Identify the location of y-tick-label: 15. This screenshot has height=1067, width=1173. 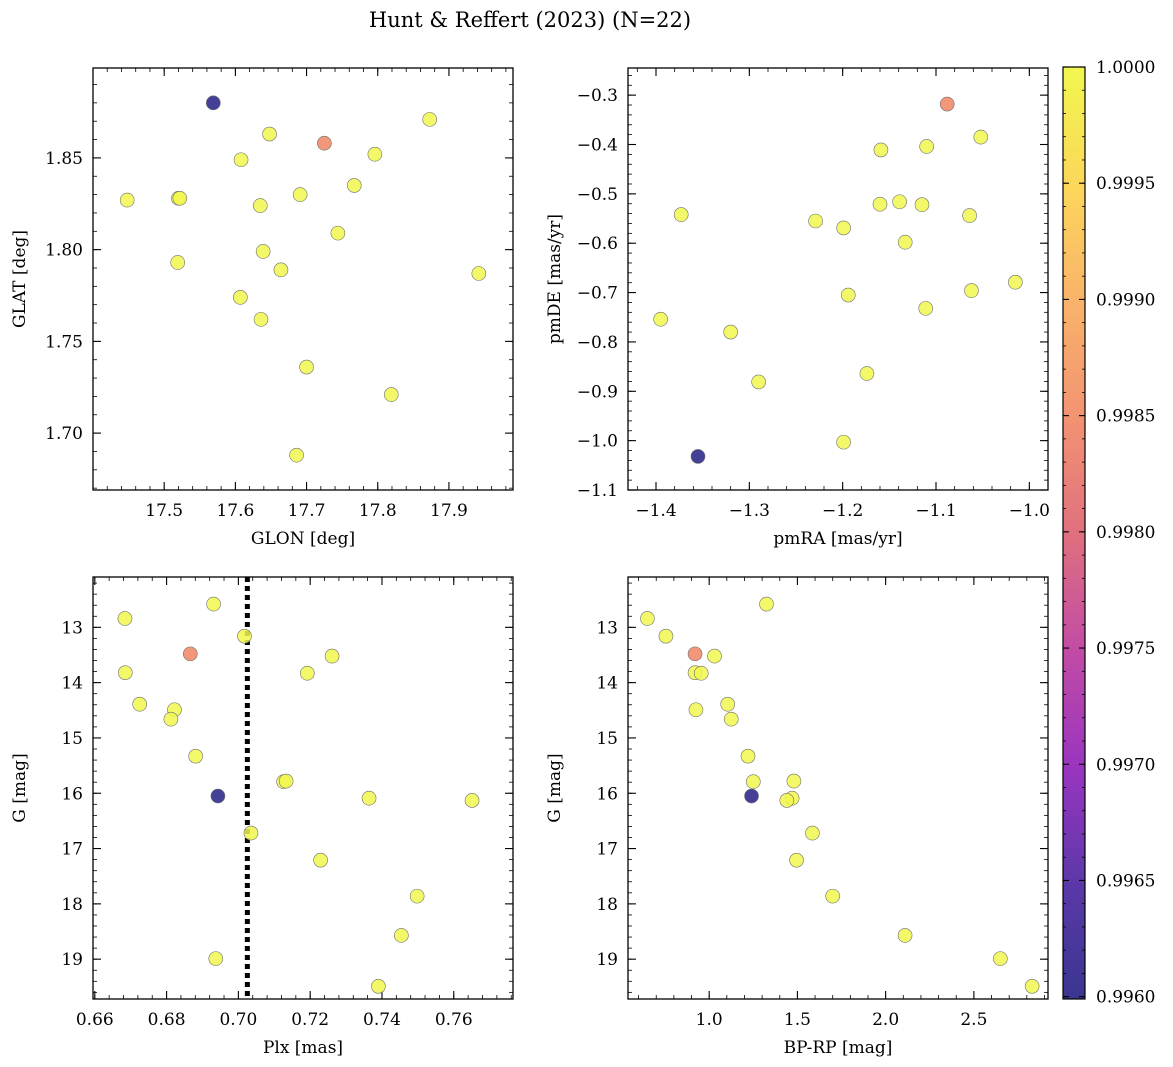
(72, 739).